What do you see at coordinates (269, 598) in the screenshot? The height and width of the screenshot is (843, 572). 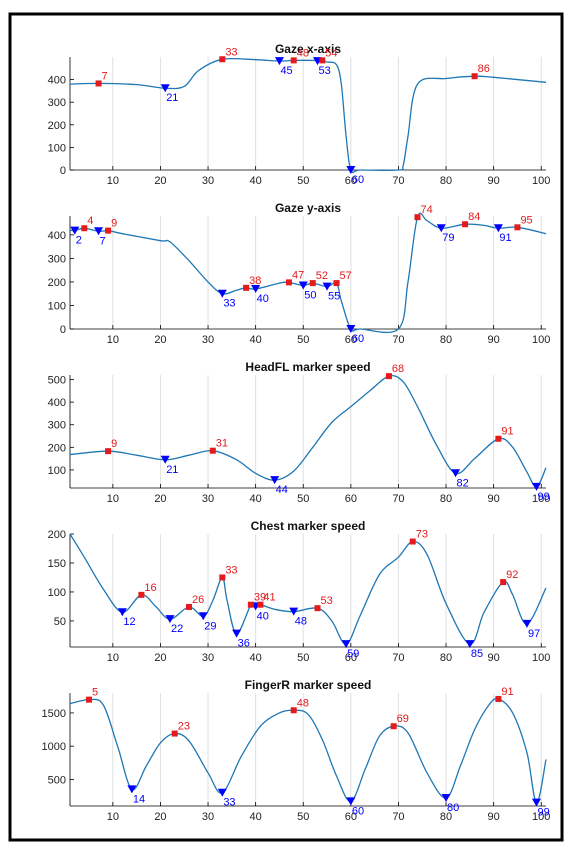 I see `peak-label: 41` at bounding box center [269, 598].